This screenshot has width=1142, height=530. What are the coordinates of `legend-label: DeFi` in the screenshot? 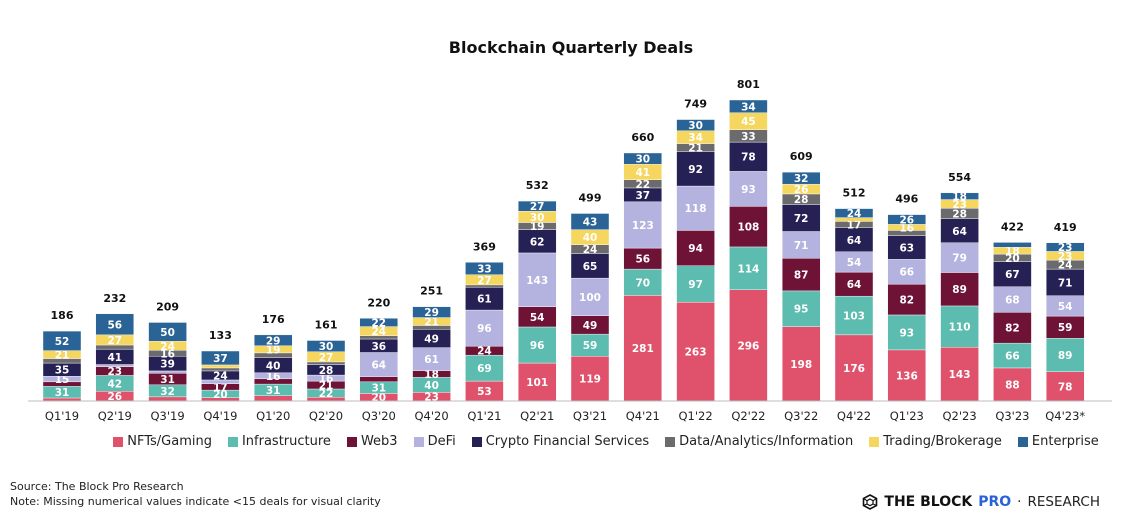 It's located at (441, 441).